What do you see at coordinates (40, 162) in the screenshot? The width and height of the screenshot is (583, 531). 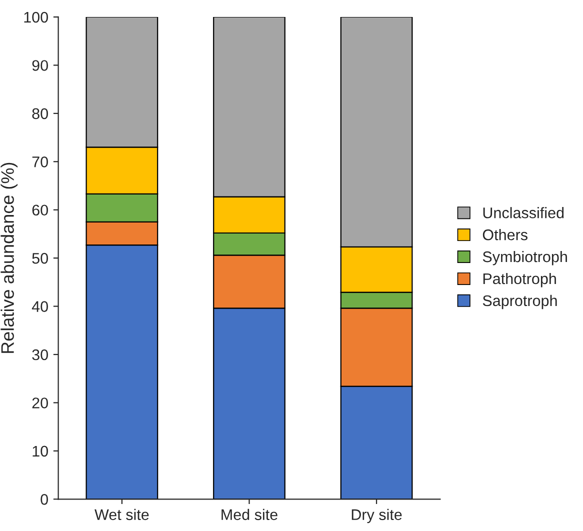 I see `y-tick-label: 70` at bounding box center [40, 162].